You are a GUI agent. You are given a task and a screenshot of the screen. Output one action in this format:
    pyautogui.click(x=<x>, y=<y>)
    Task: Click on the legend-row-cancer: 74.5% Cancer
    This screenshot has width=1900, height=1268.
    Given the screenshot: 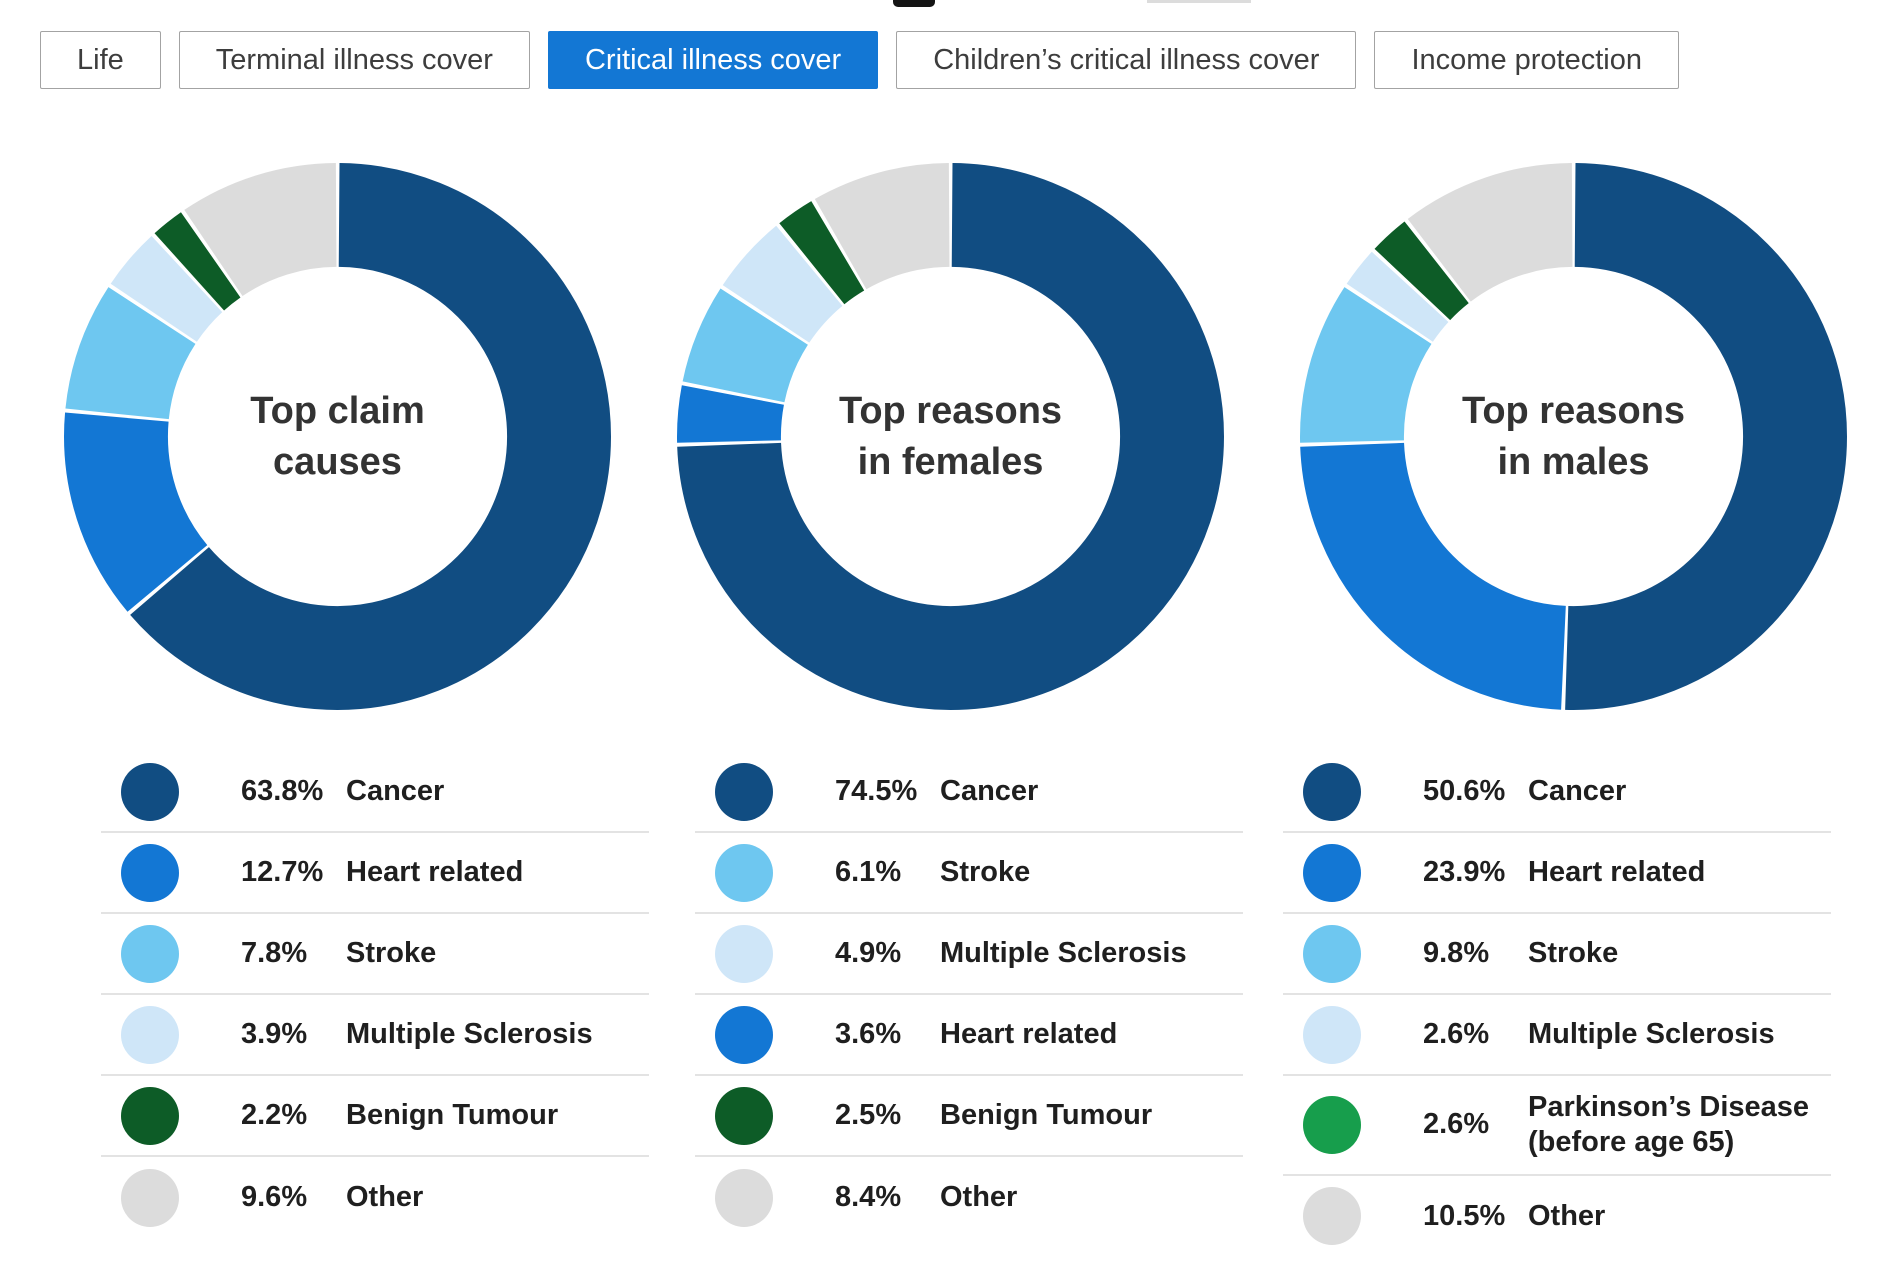 What is the action you would take?
    pyautogui.click(x=969, y=792)
    